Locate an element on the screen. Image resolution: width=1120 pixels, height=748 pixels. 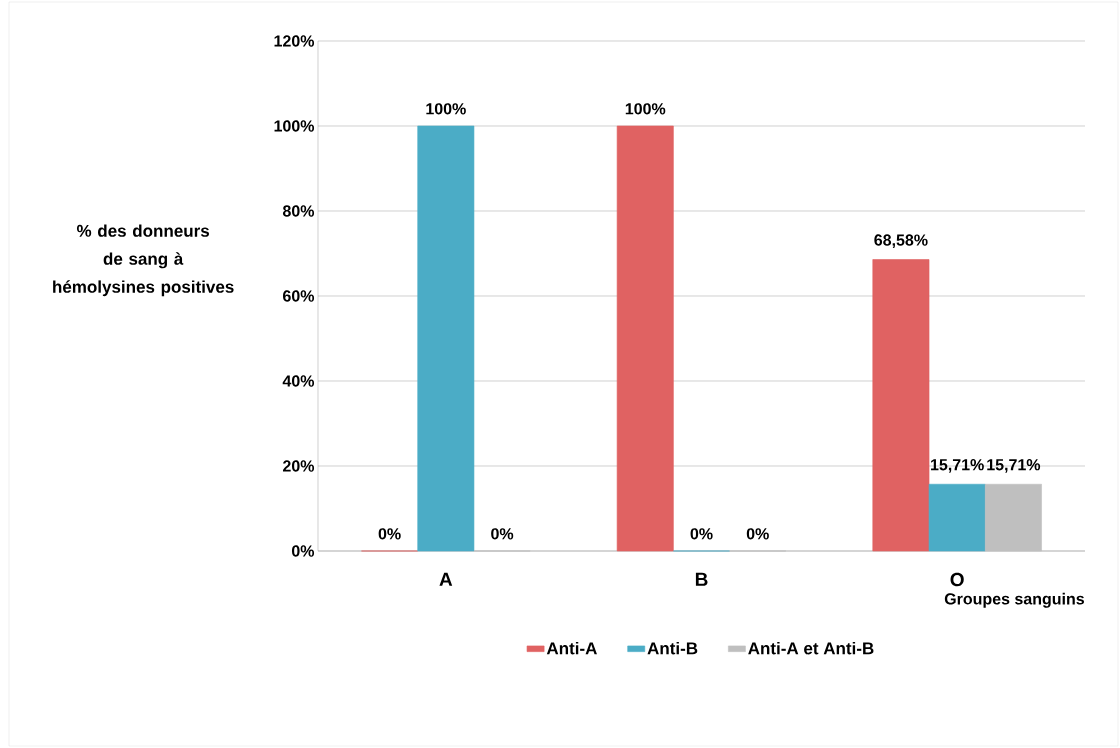
y-axis-title: % des donneurs de sang à hémolysines positives is located at coordinates (143, 260).